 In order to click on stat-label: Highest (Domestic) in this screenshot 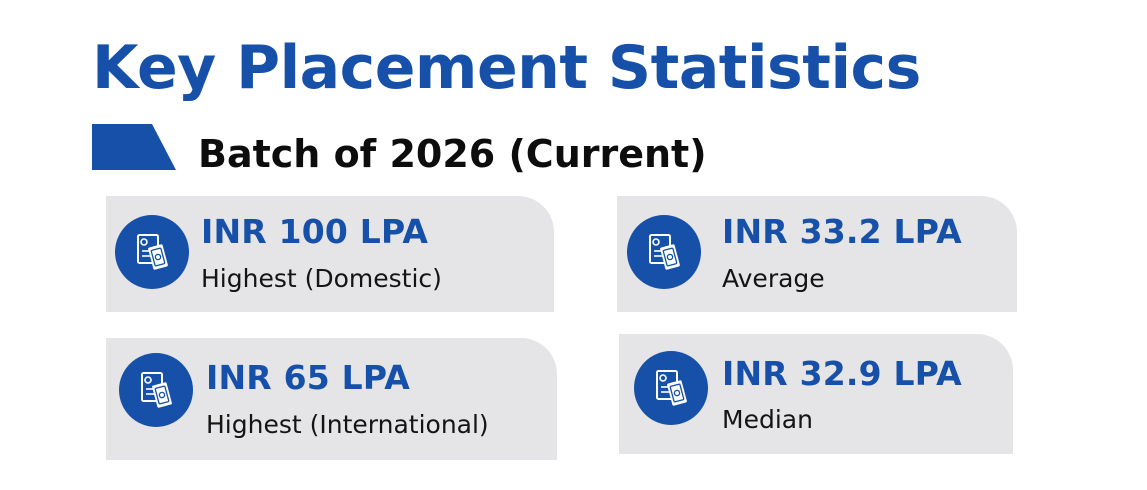, I will do `click(321, 278)`.